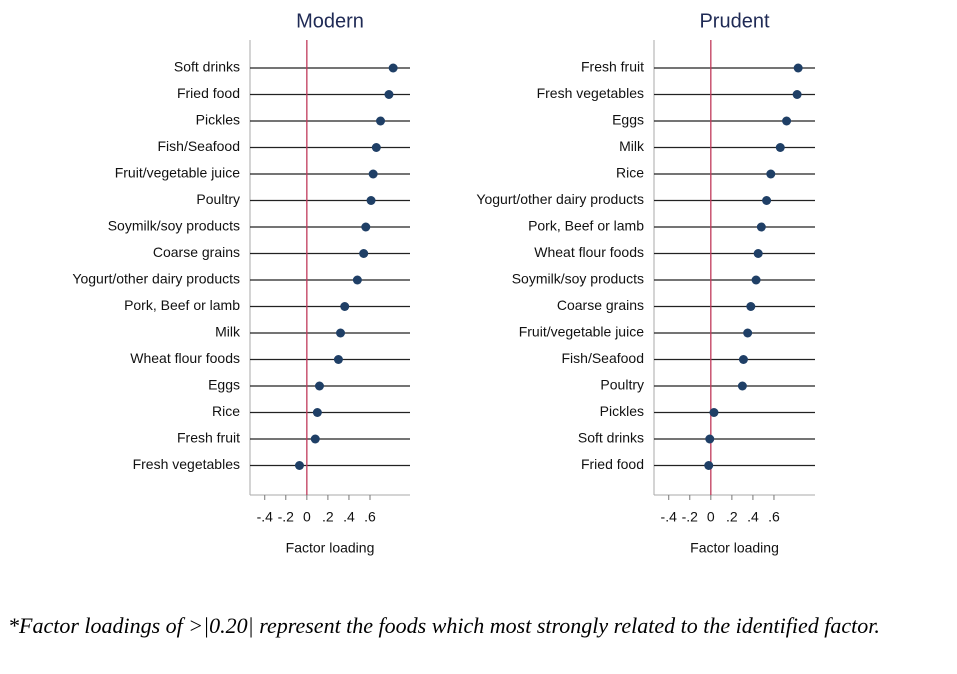  I want to click on chart-title: Modern, so click(330, 21).